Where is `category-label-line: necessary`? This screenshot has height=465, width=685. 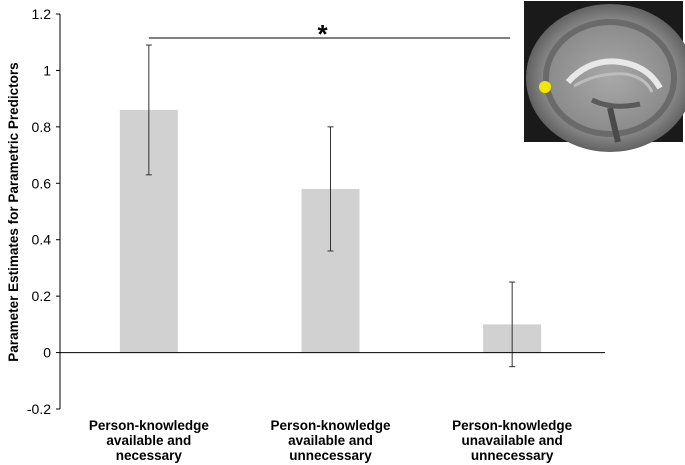
category-label-line: necessary is located at coordinates (149, 455).